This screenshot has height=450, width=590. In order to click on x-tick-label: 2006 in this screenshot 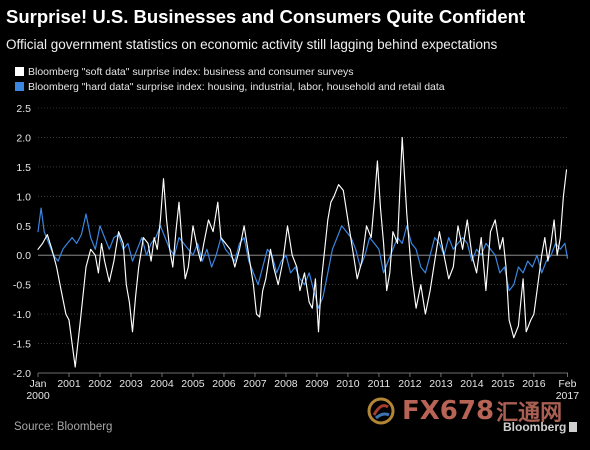, I will do `click(224, 384)`.